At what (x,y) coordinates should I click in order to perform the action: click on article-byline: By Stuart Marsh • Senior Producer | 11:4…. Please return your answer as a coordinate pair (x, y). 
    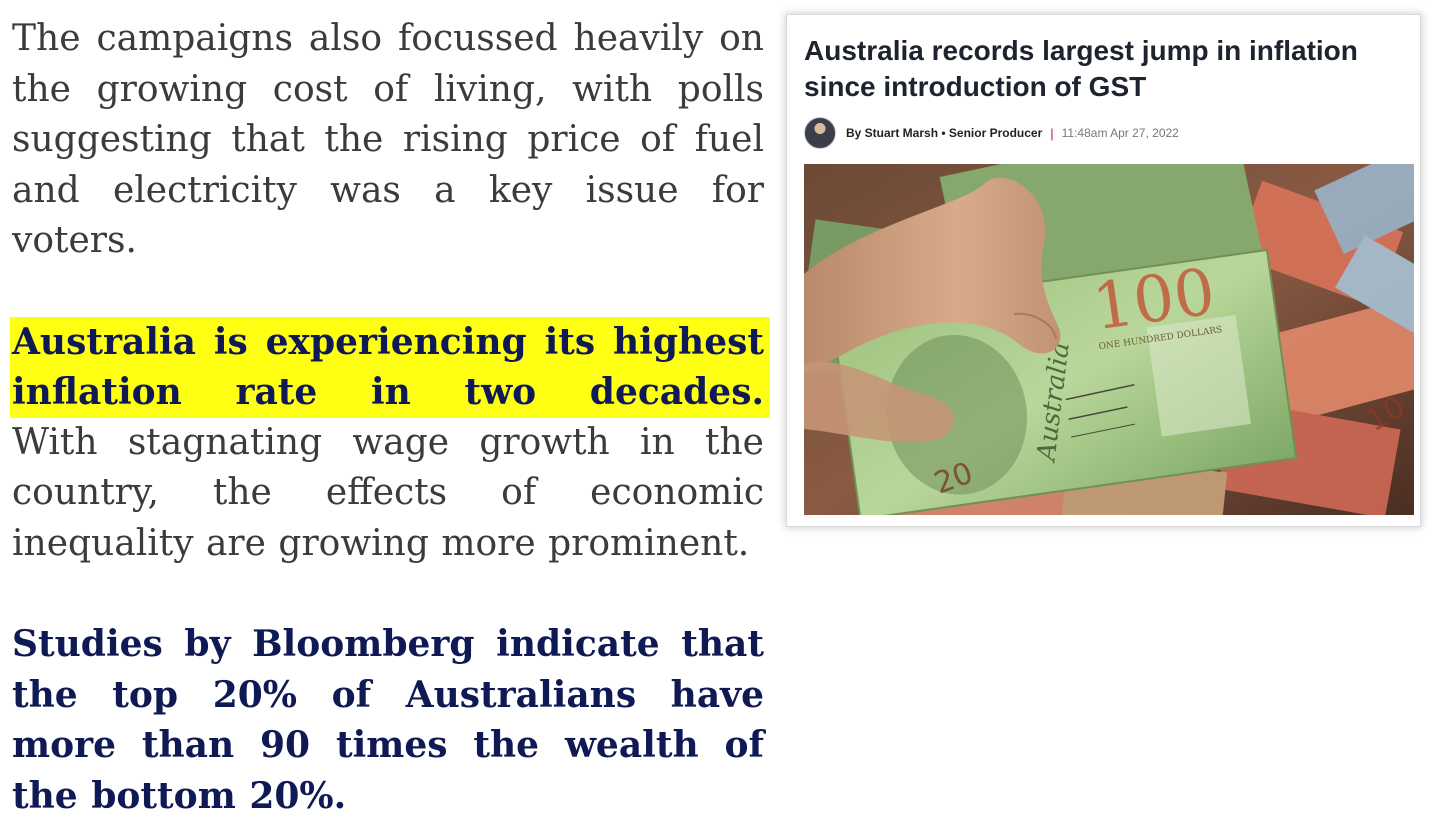
    Looking at the image, I should click on (991, 133).